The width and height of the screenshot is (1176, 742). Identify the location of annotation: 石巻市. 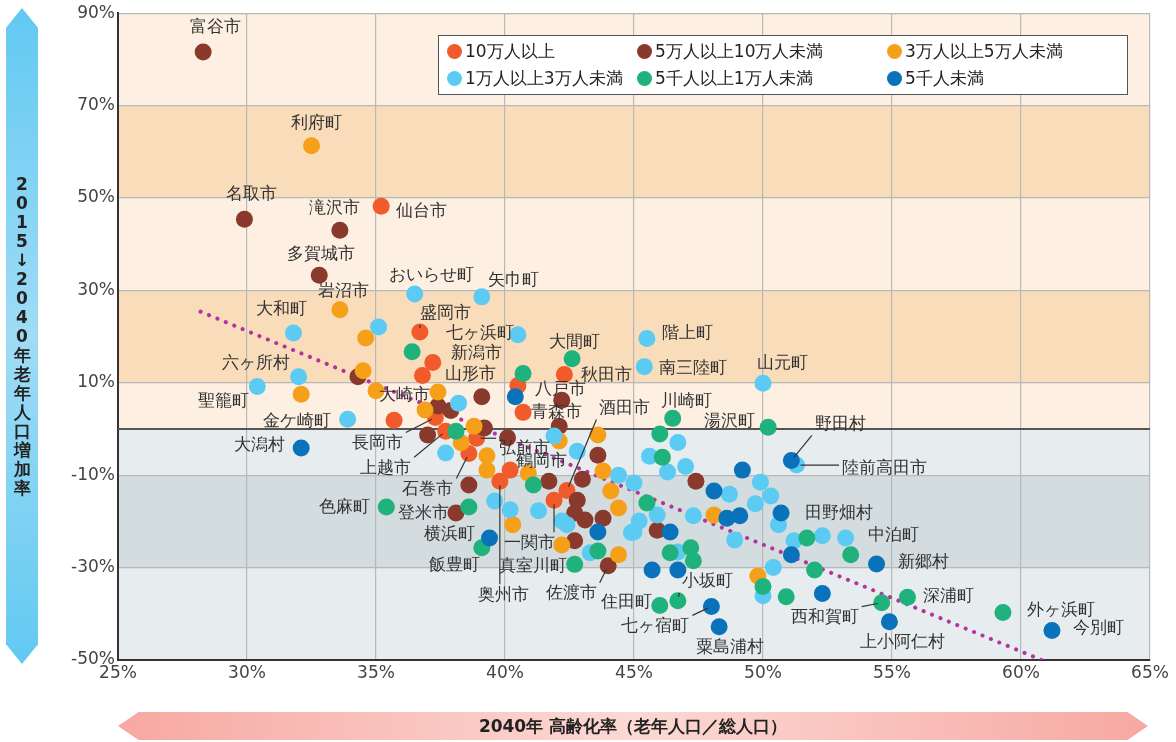
(428, 487).